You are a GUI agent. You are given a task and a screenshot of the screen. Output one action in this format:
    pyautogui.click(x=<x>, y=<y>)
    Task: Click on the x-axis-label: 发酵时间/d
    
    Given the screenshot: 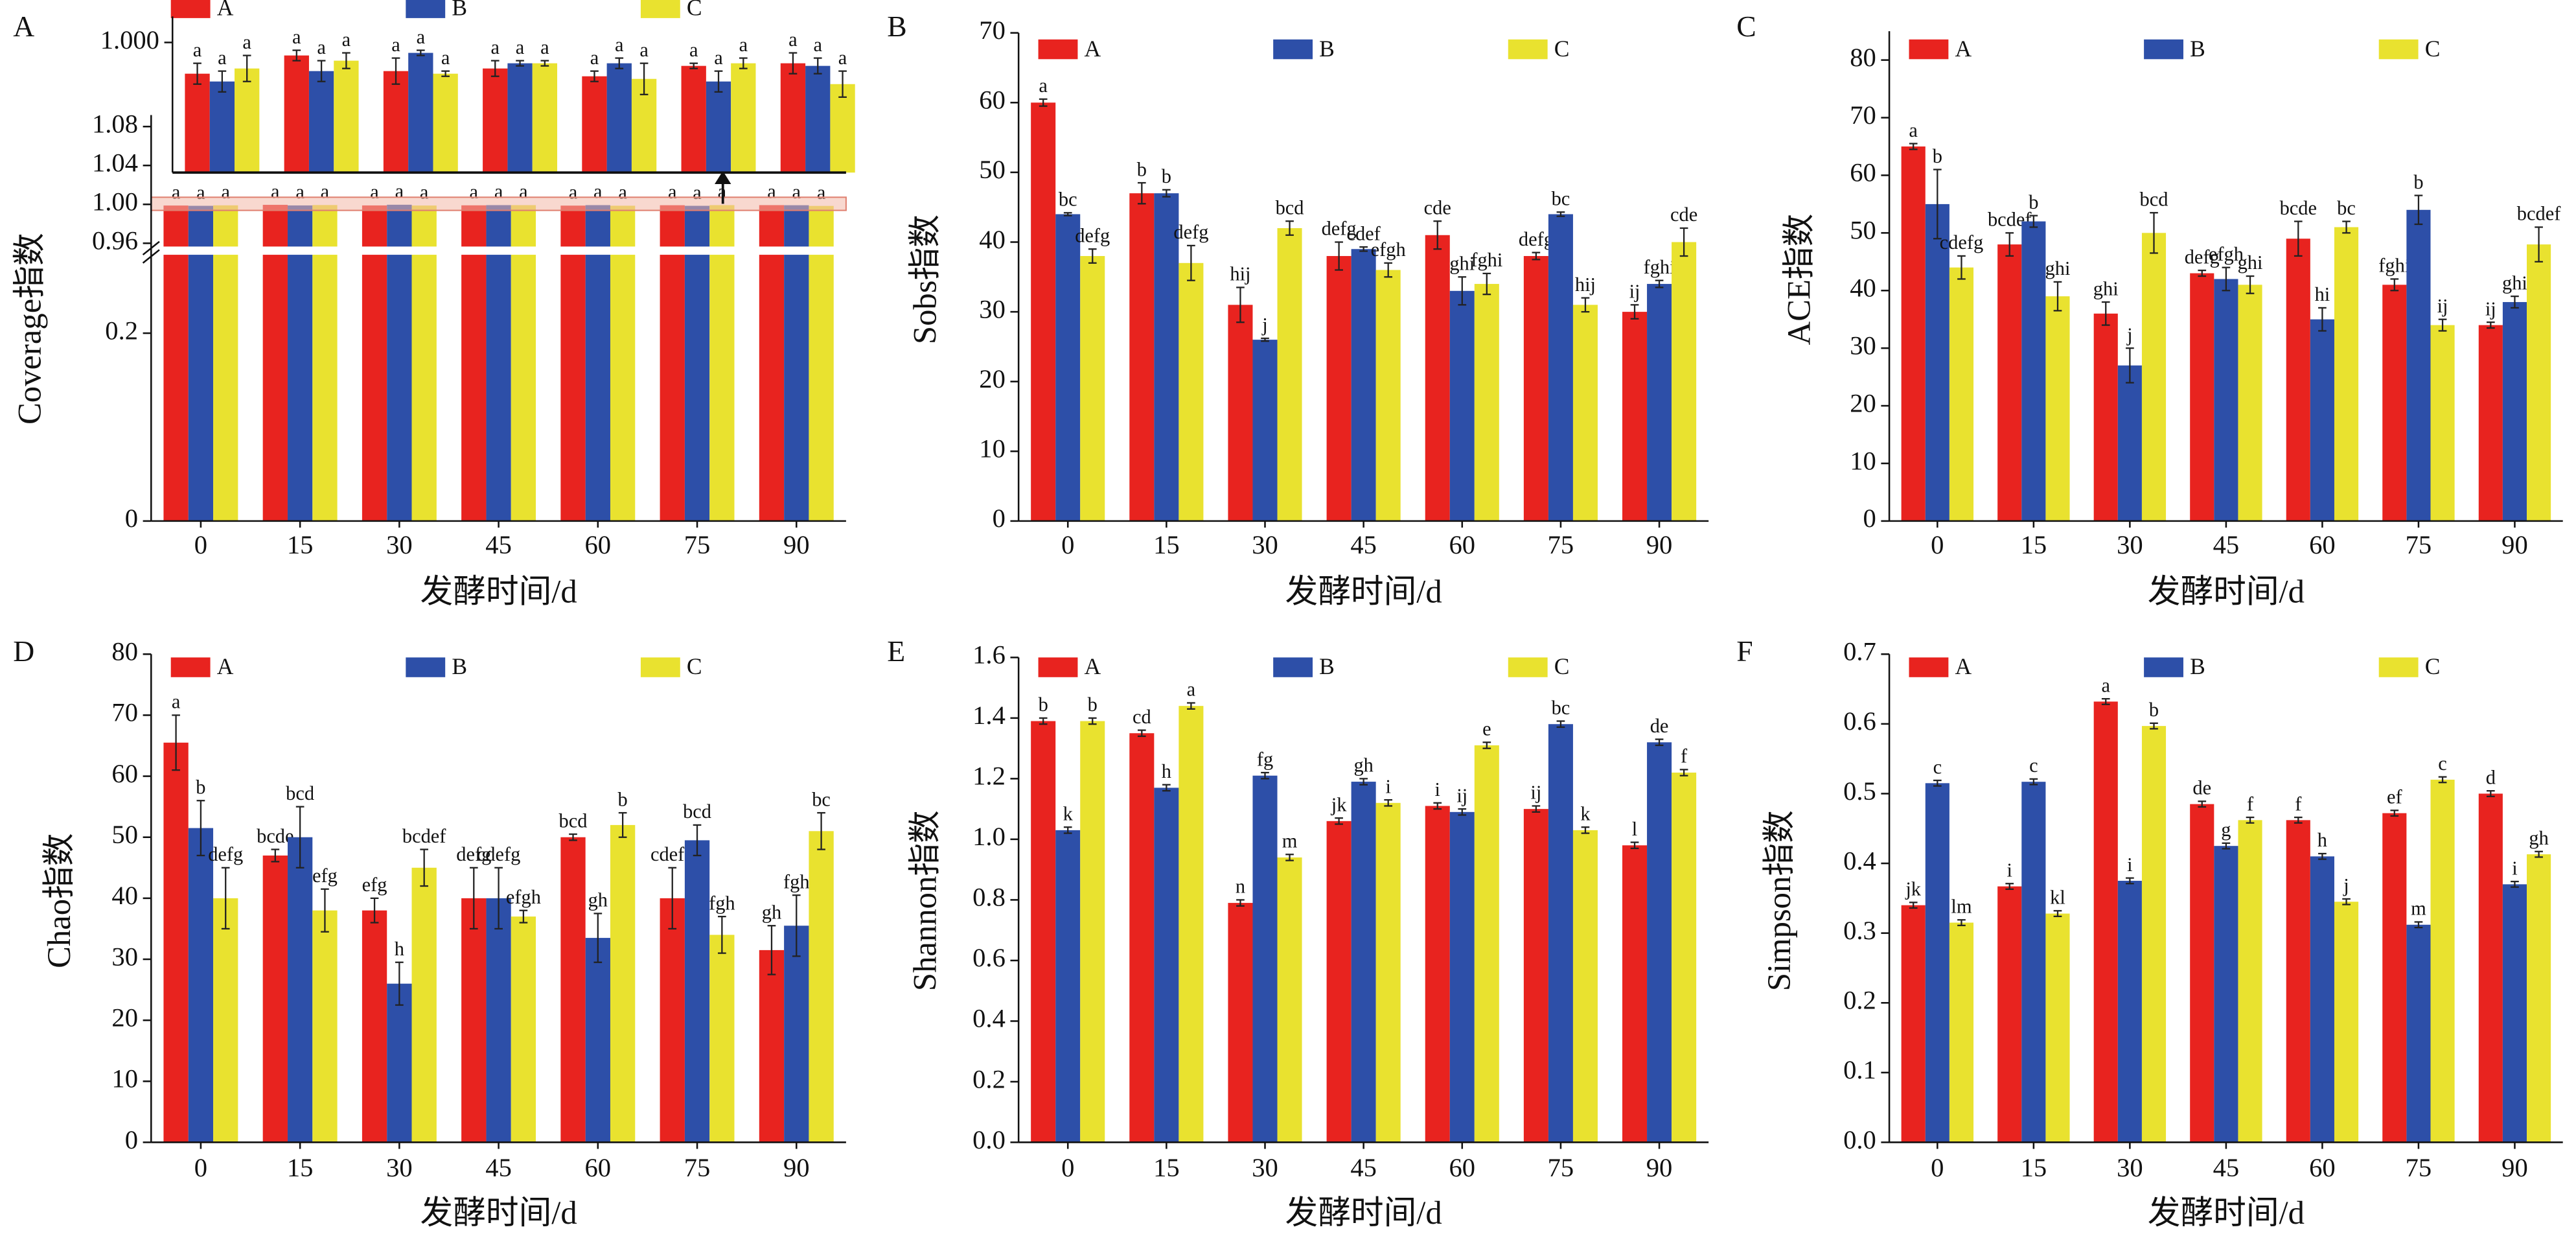 What is the action you would take?
    pyautogui.click(x=1363, y=1213)
    